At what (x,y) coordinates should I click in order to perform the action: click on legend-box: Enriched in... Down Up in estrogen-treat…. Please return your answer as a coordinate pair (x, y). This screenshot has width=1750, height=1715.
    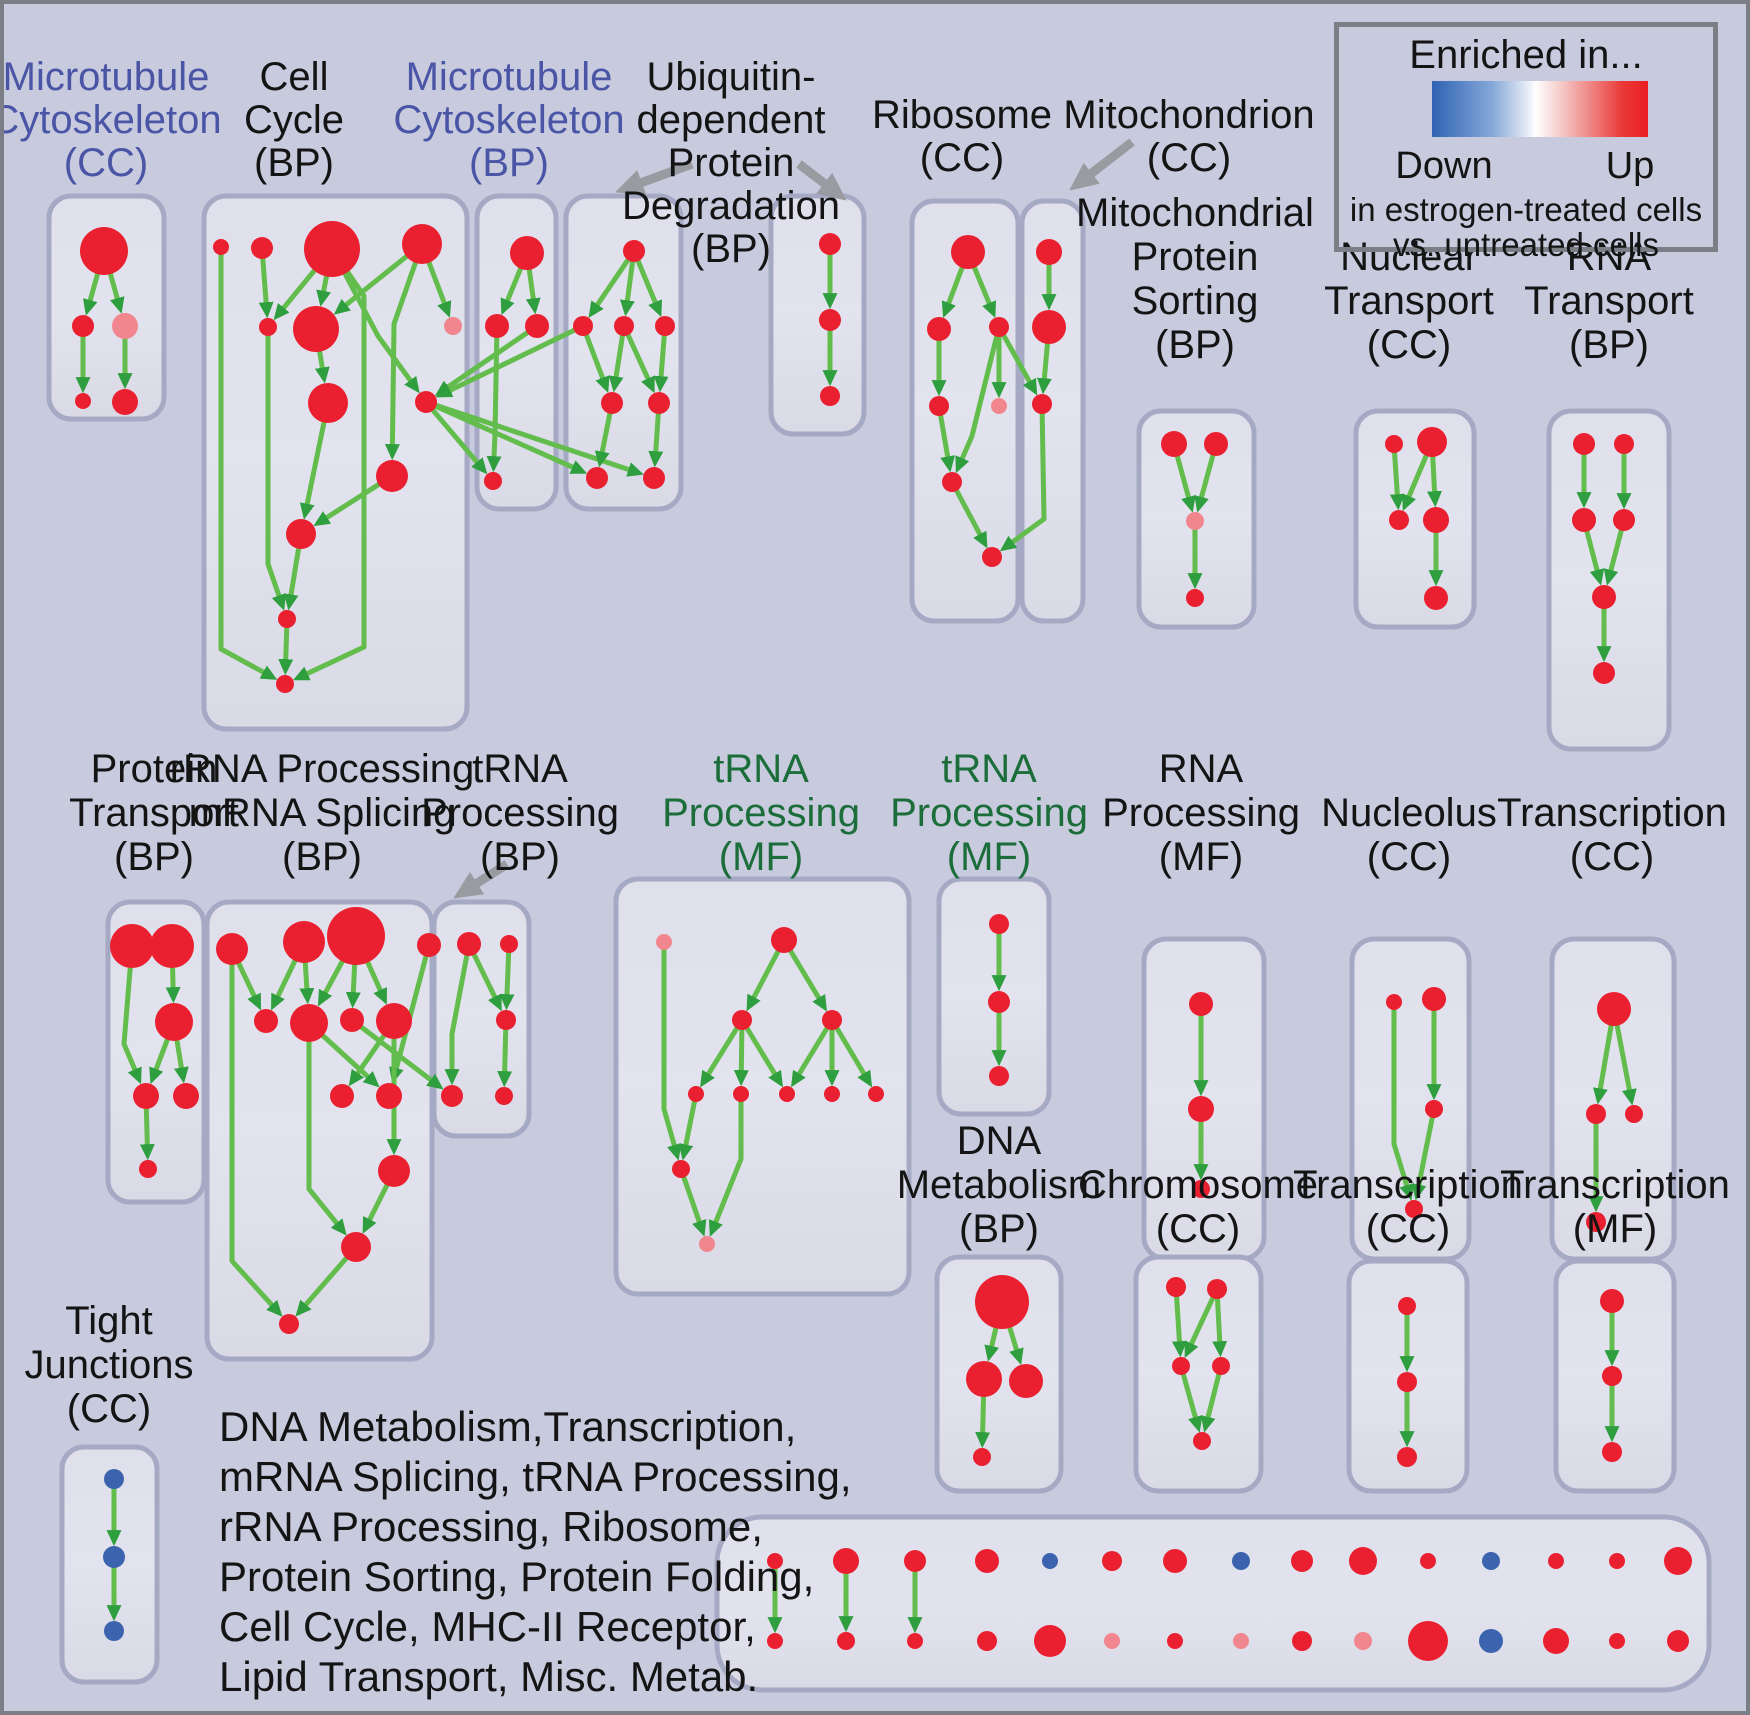
    Looking at the image, I should click on (1526, 142).